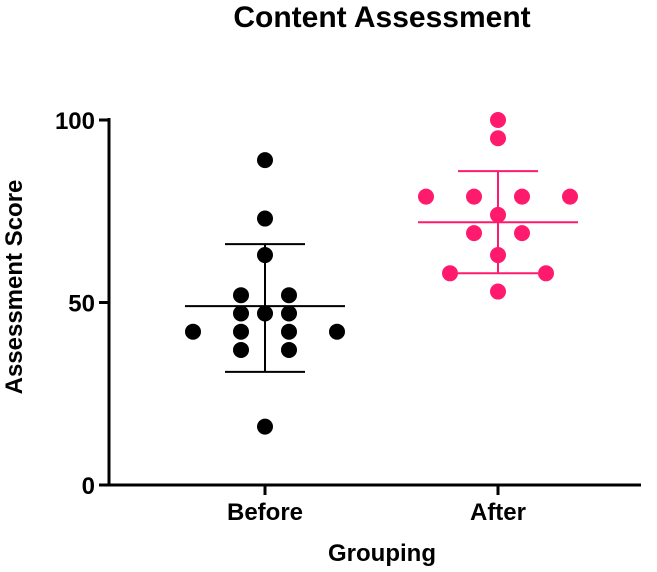 The image size is (657, 572). I want to click on x-tick-label: Before, so click(265, 512).